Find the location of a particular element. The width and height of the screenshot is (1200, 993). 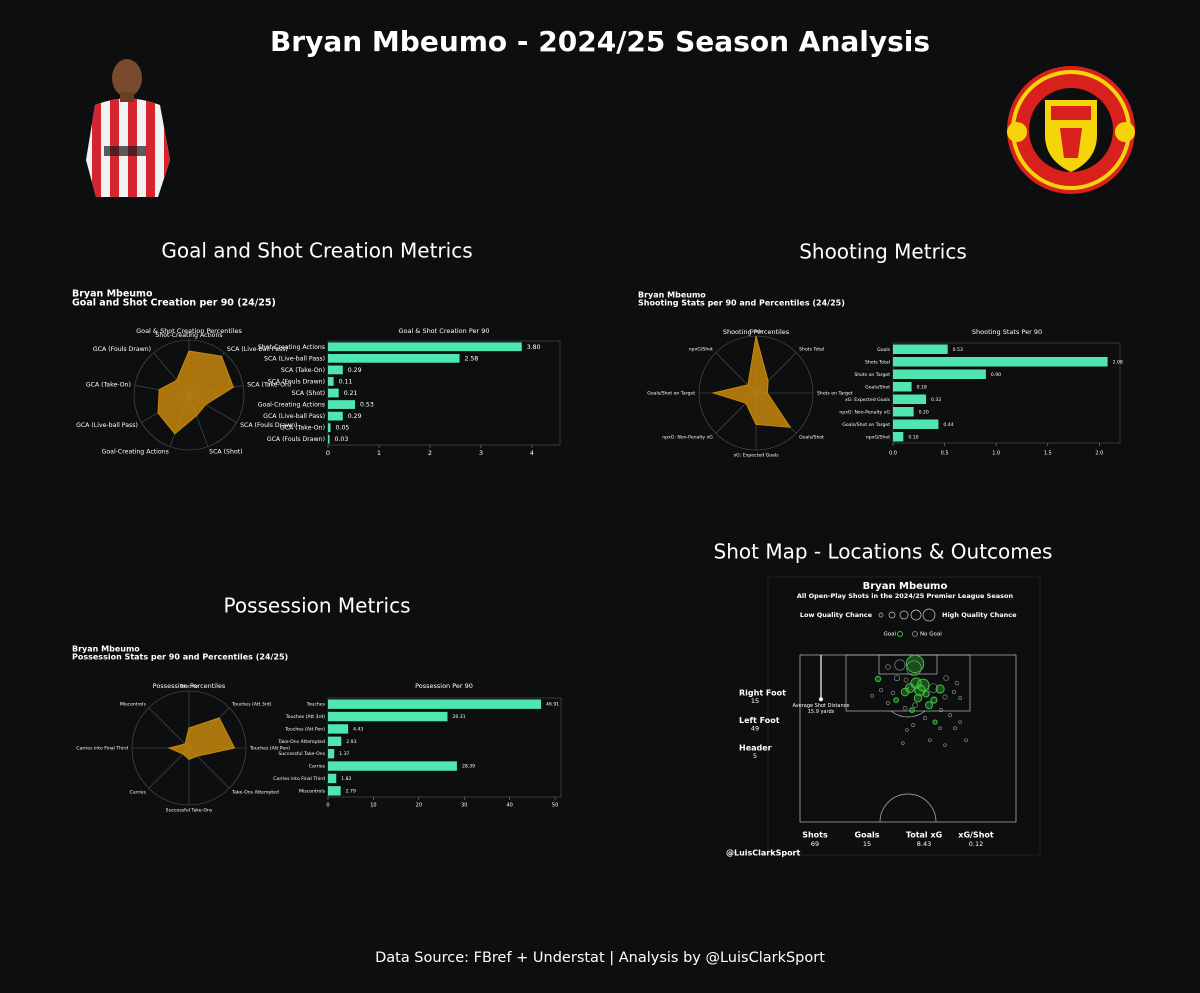

radar-title: Goal & Shot Creation Percentiles is located at coordinates (189, 331).